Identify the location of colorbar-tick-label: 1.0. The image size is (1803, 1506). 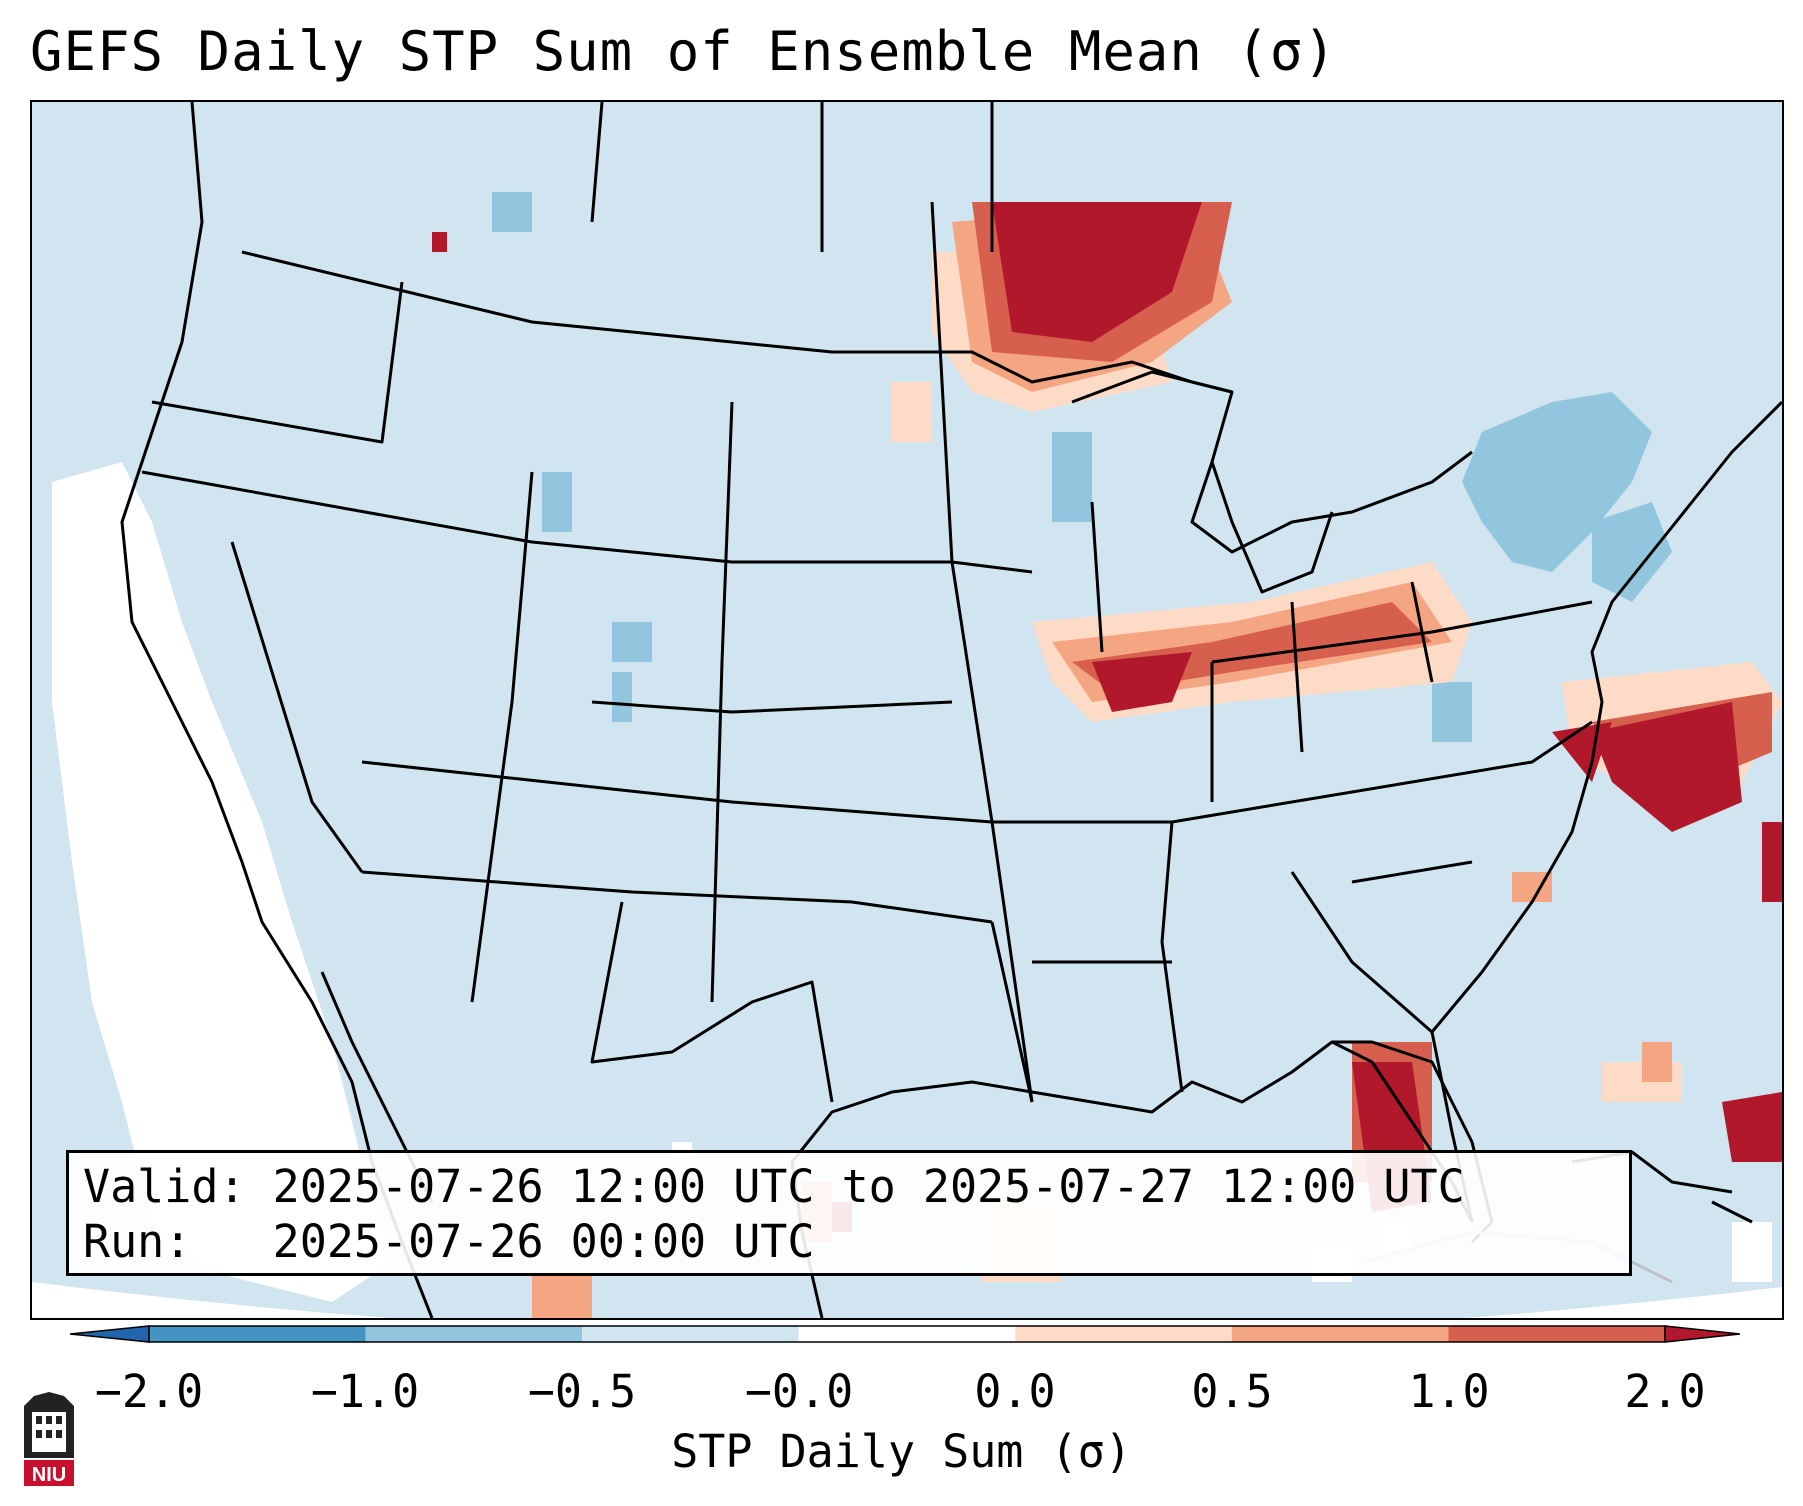
(1449, 1391).